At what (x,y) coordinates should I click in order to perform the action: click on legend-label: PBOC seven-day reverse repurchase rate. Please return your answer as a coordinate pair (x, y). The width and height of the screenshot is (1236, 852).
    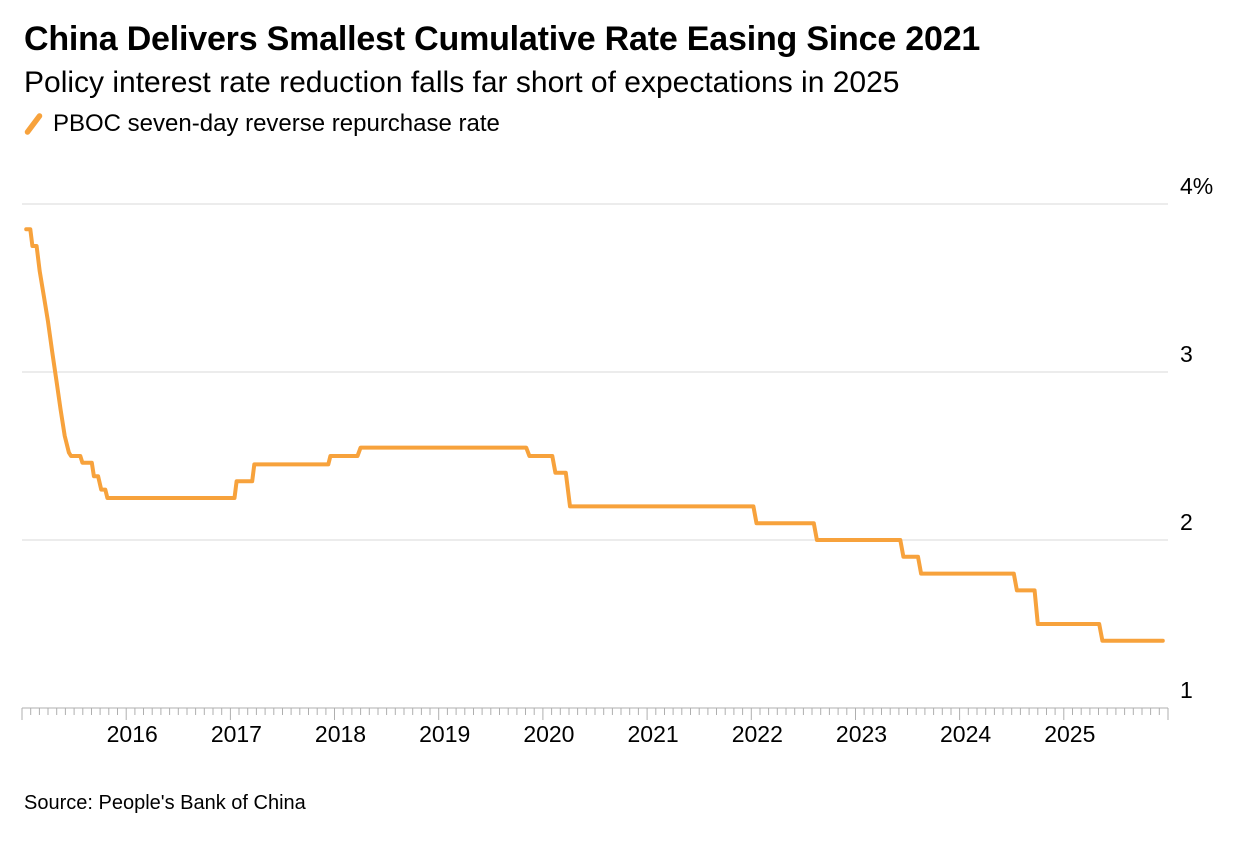
    Looking at the image, I should click on (276, 123).